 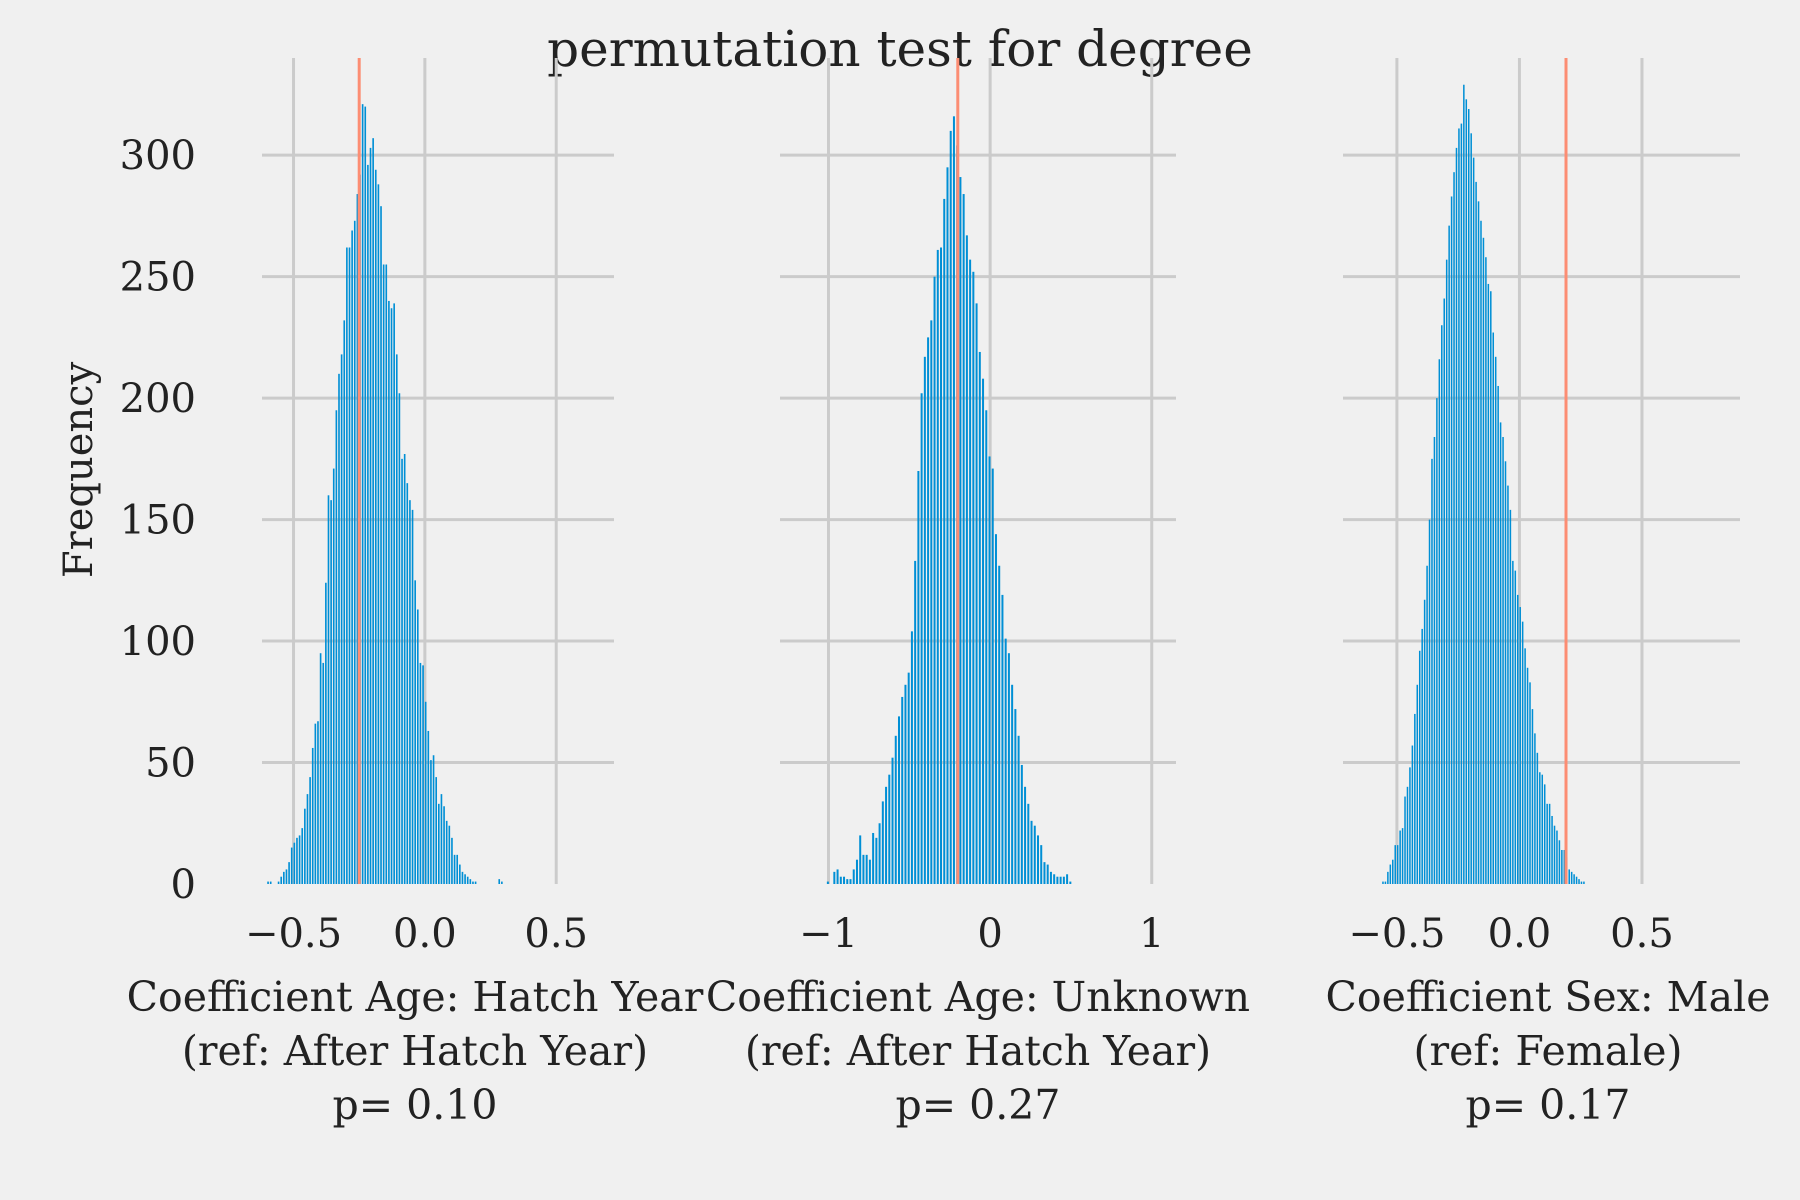 What do you see at coordinates (158, 156) in the screenshot?
I see `y-tick-label: 300` at bounding box center [158, 156].